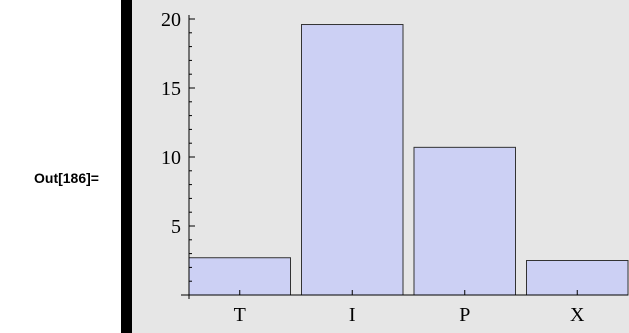 The width and height of the screenshot is (629, 333). What do you see at coordinates (464, 315) in the screenshot?
I see `x-tick-label-P: P` at bounding box center [464, 315].